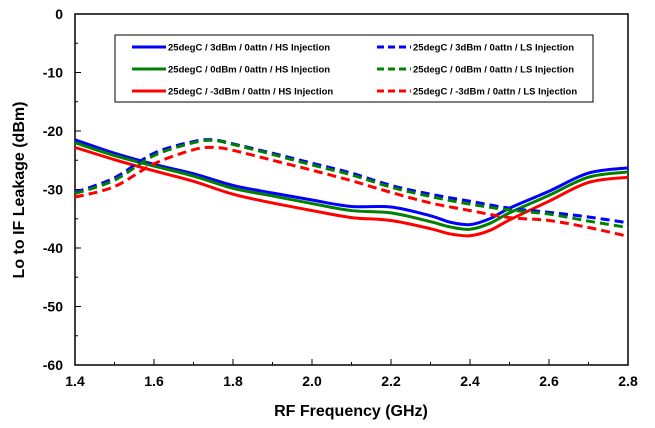 Image resolution: width=655 pixels, height=428 pixels. What do you see at coordinates (53, 131) in the screenshot?
I see `y-tick-label: -20` at bounding box center [53, 131].